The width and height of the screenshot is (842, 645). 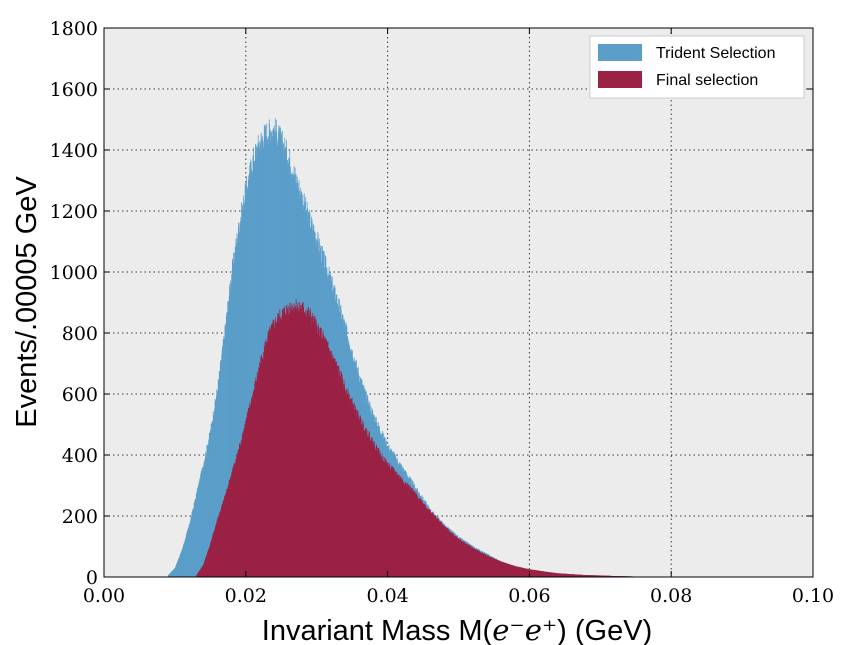 I want to click on x-tick-label: 0.06, so click(x=529, y=596).